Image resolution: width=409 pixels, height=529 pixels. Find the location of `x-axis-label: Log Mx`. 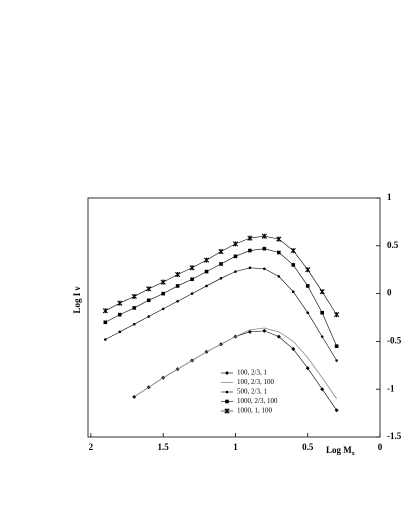

x-axis-label: Log Mx is located at coordinates (340, 451).